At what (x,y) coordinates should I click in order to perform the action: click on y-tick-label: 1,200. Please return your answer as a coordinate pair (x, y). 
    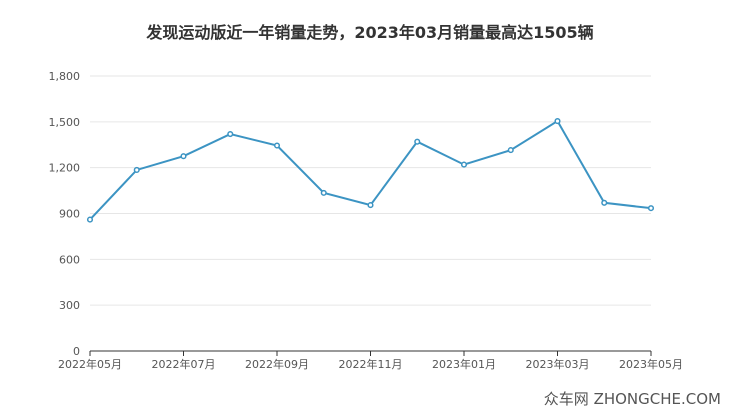
    Looking at the image, I should click on (65, 168).